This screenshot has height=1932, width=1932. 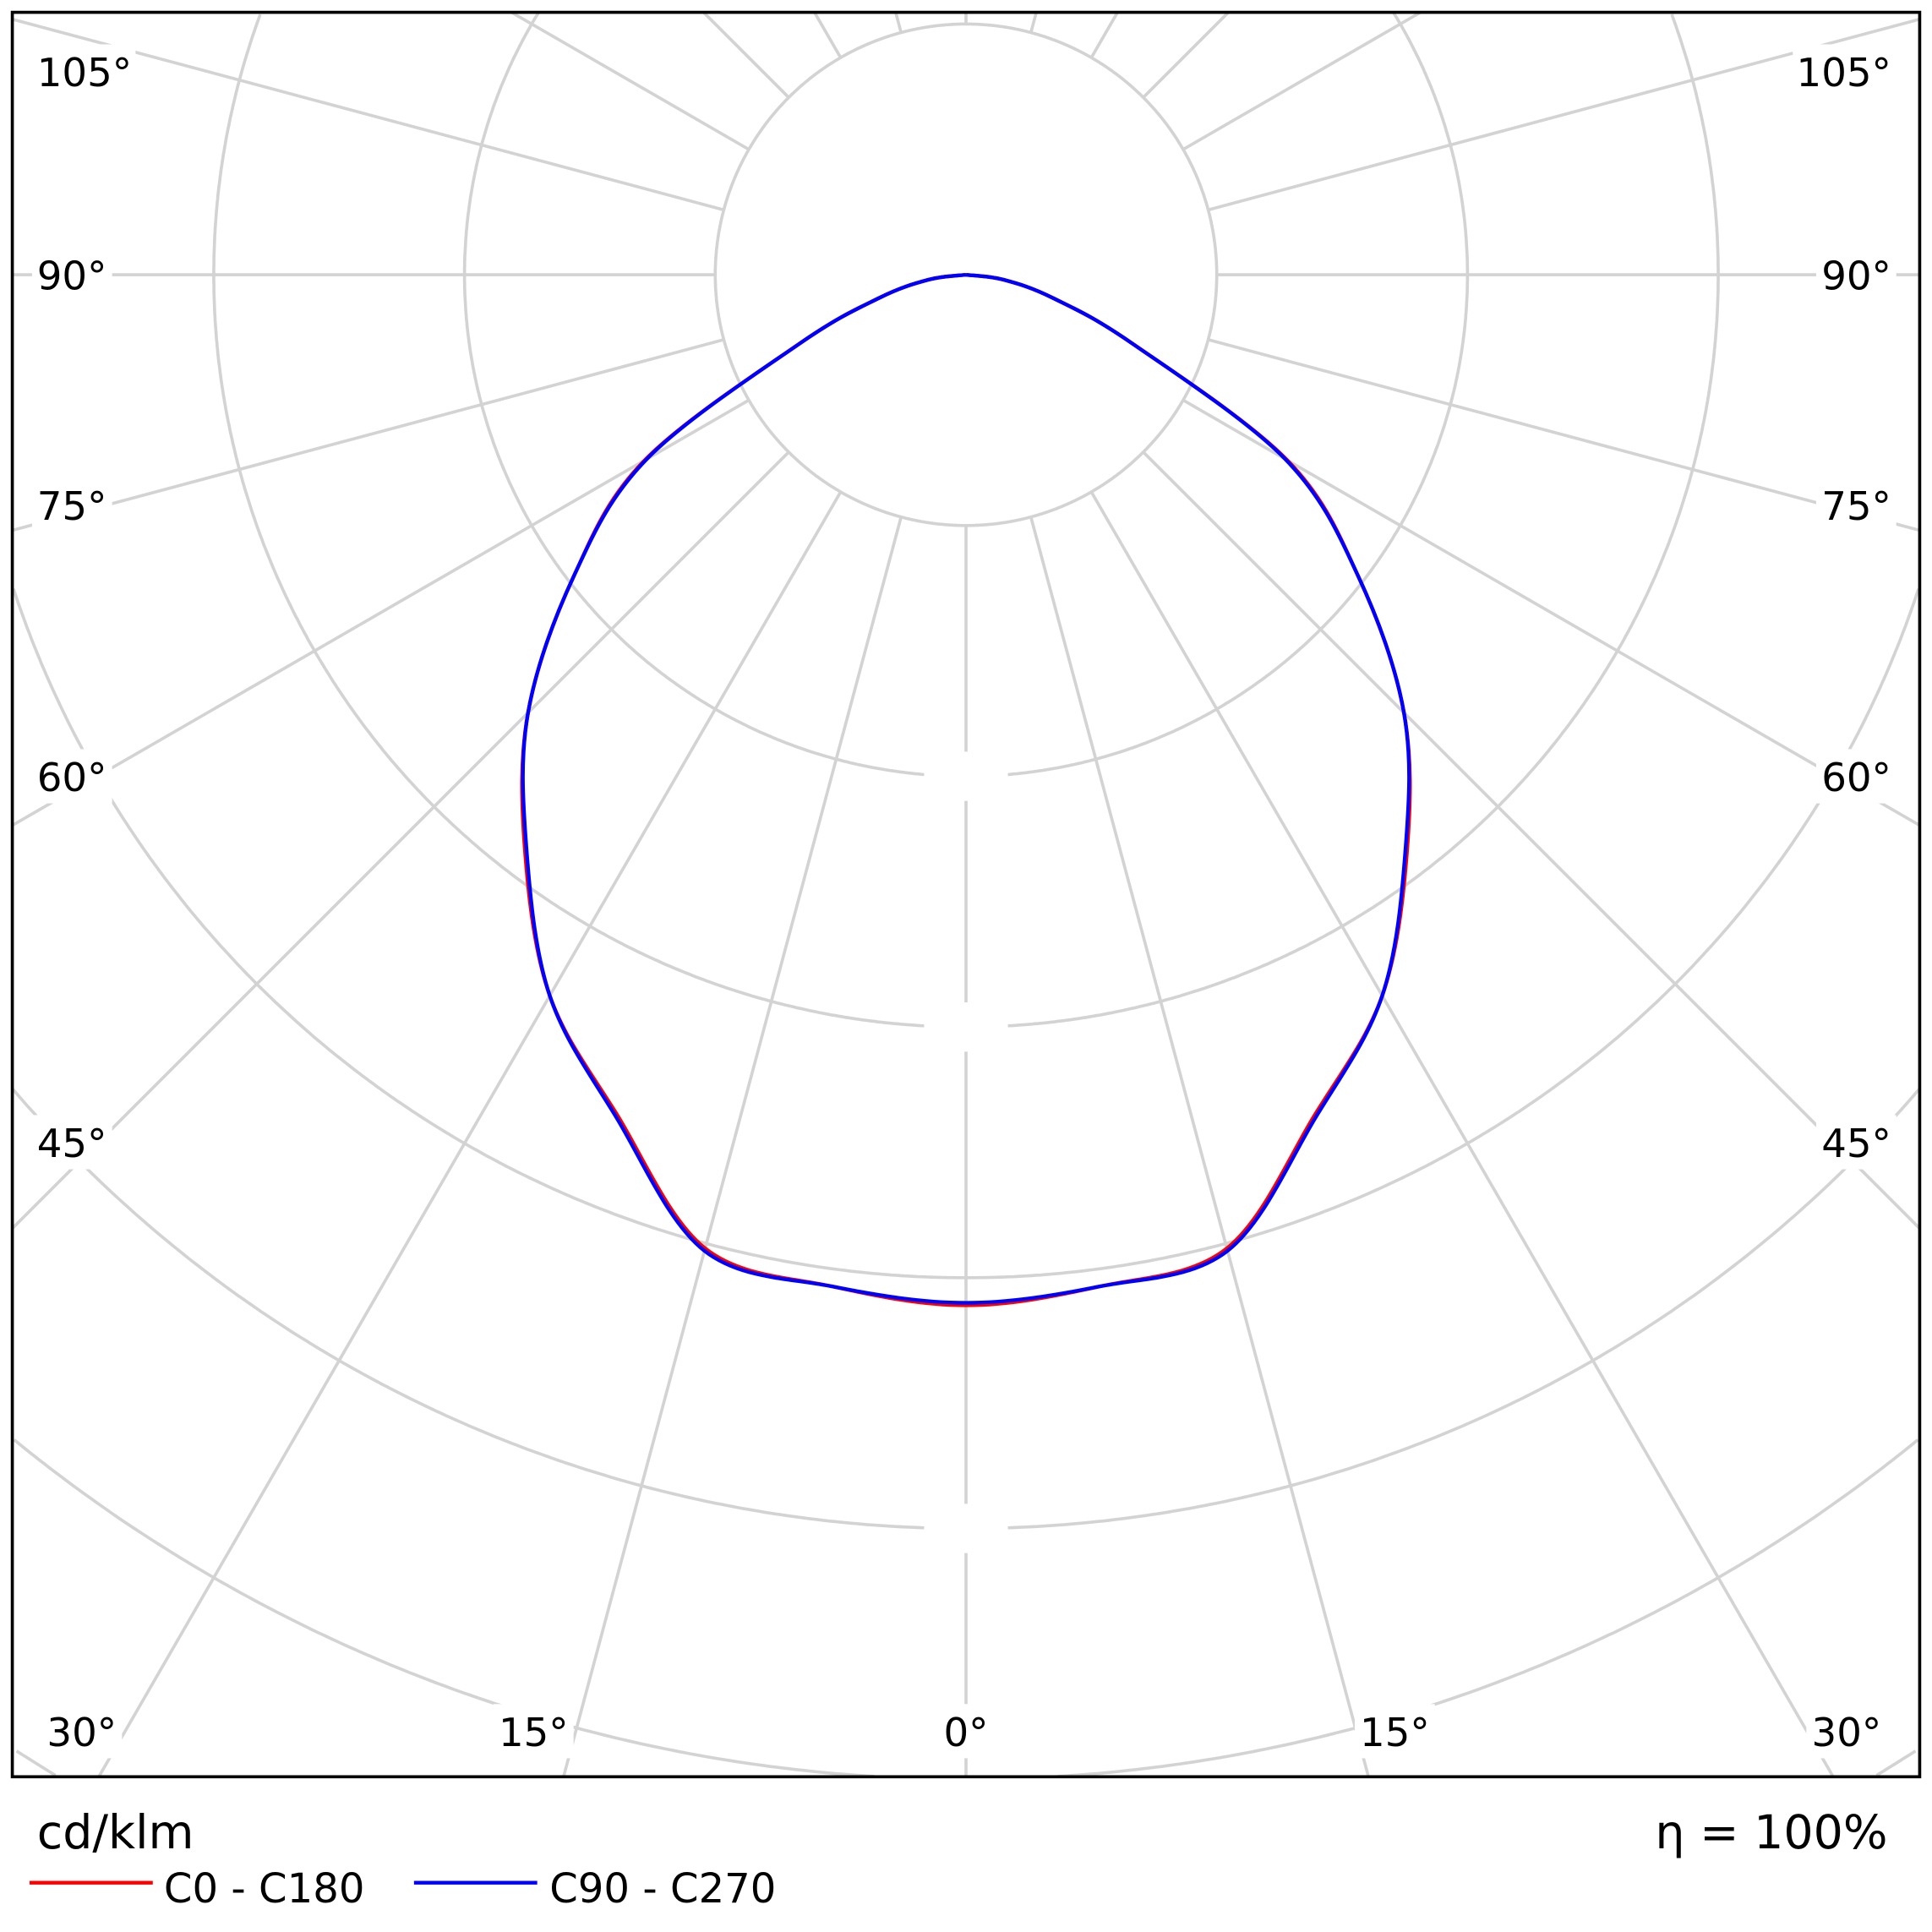 I want to click on legend: C0 - C180 C90 - C270, so click(x=402, y=1889).